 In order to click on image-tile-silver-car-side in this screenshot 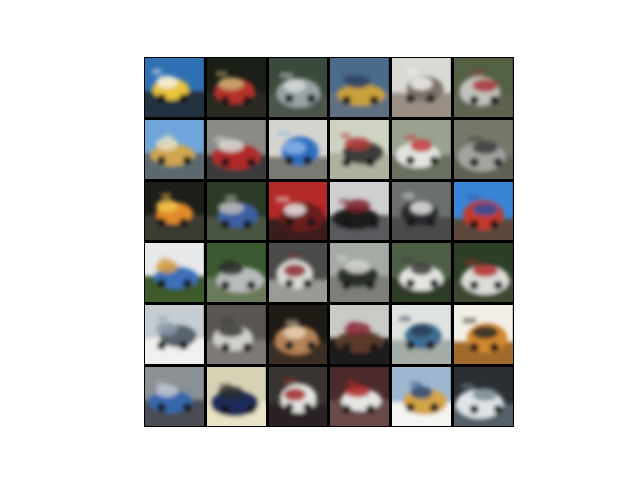, I will do `click(298, 87)`.